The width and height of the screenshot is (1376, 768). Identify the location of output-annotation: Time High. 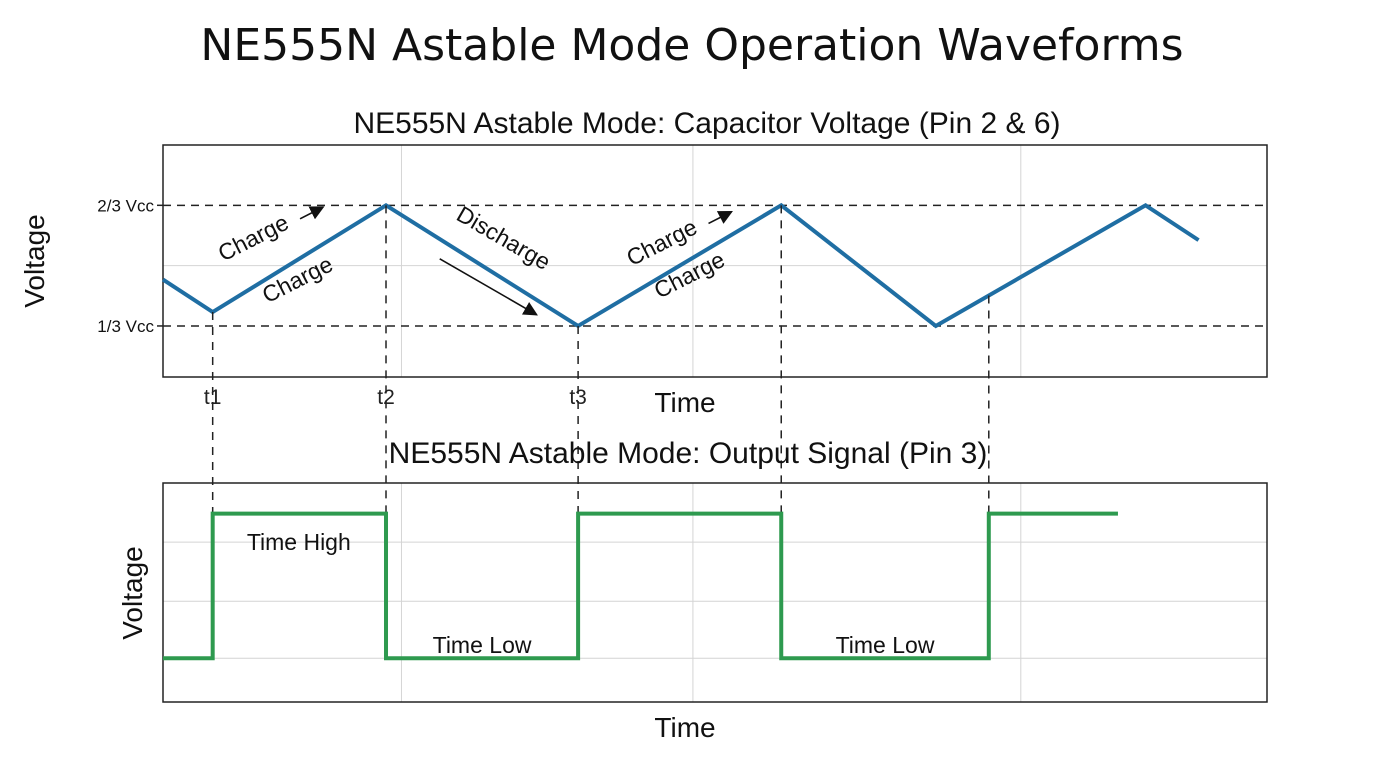
(299, 542).